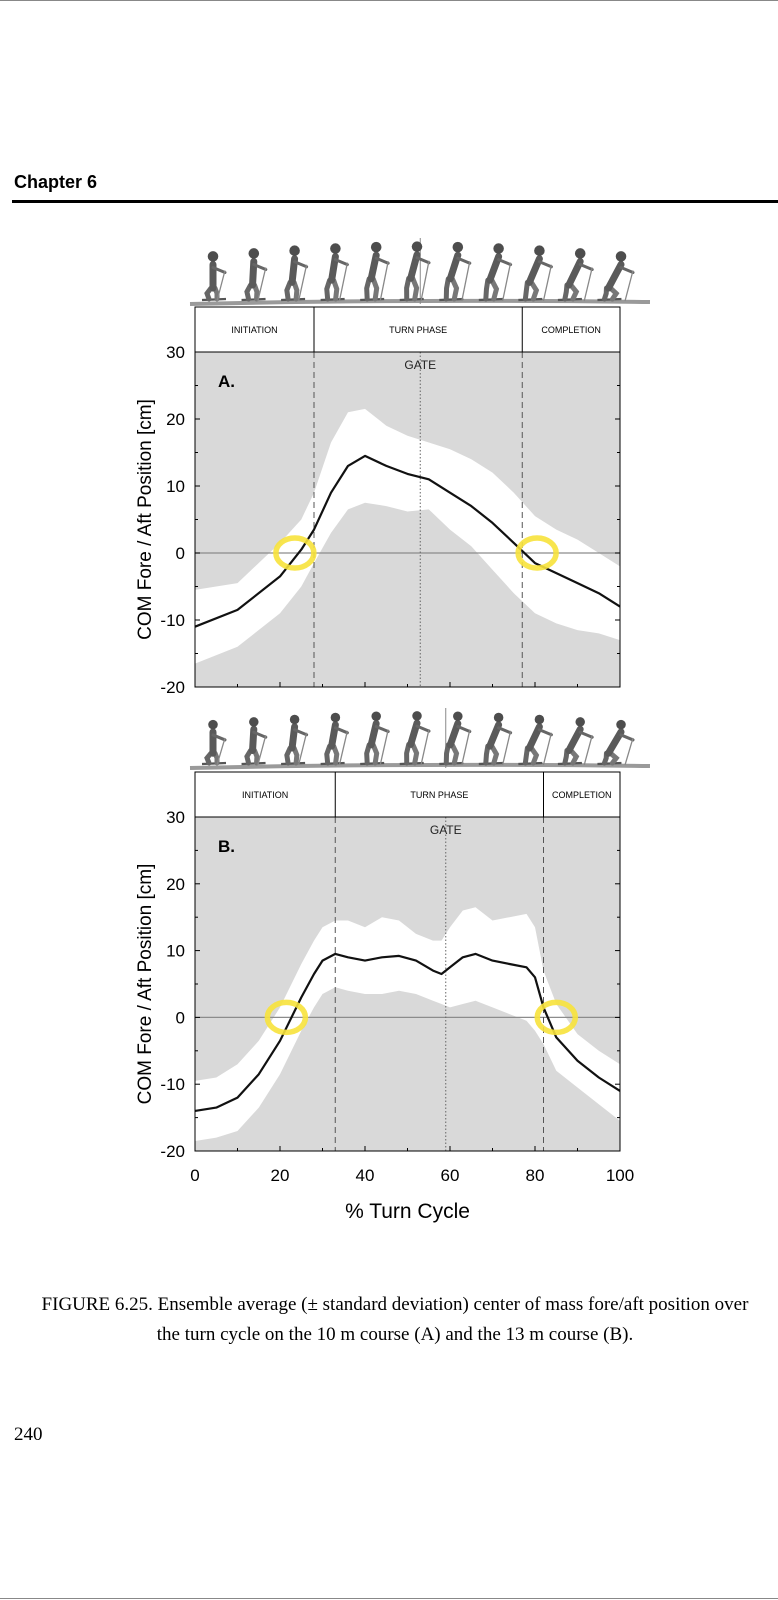 Image resolution: width=778 pixels, height=1600 pixels. Describe the element at coordinates (535, 1175) in the screenshot. I see `x-tick-label: 80` at that location.